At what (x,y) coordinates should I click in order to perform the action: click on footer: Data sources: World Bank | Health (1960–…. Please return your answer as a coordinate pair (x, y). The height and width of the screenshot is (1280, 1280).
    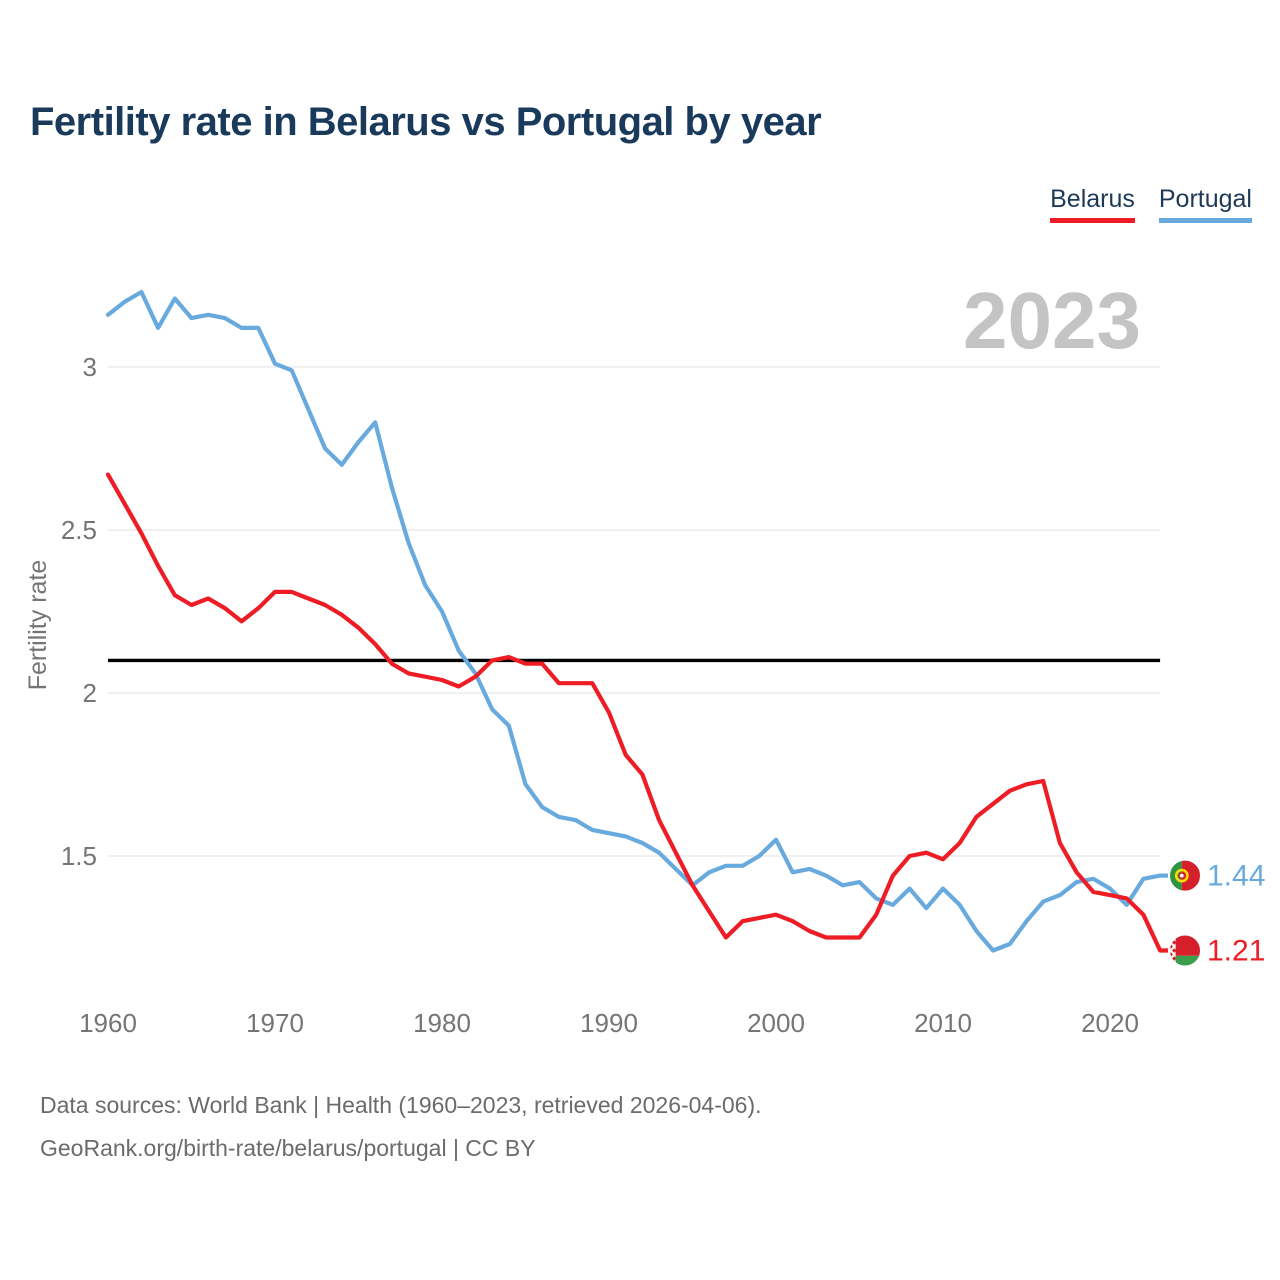
    Looking at the image, I should click on (401, 1127).